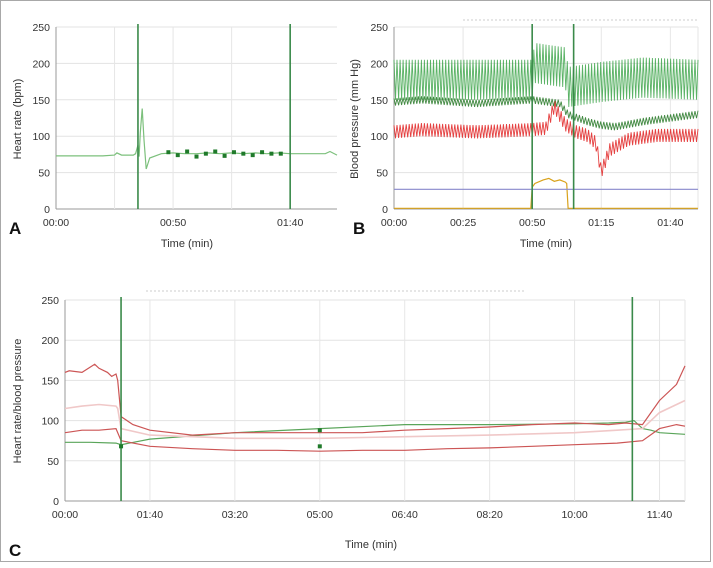 Image resolution: width=713 pixels, height=568 pixels. I want to click on panel-b-y-tick-label: 100, so click(379, 137).